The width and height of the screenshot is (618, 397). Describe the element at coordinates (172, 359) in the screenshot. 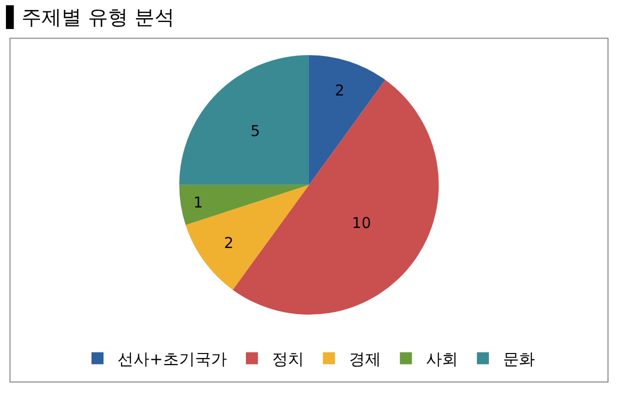

I see `legend-label: 선사+초기국가` at that location.